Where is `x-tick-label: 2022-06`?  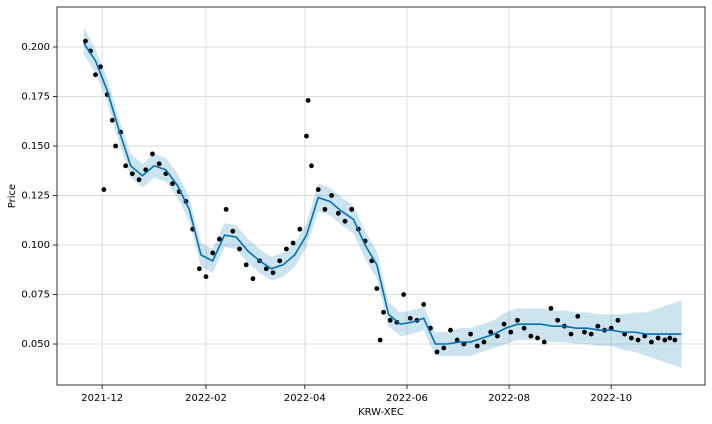 x-tick-label: 2022-06 is located at coordinates (407, 398).